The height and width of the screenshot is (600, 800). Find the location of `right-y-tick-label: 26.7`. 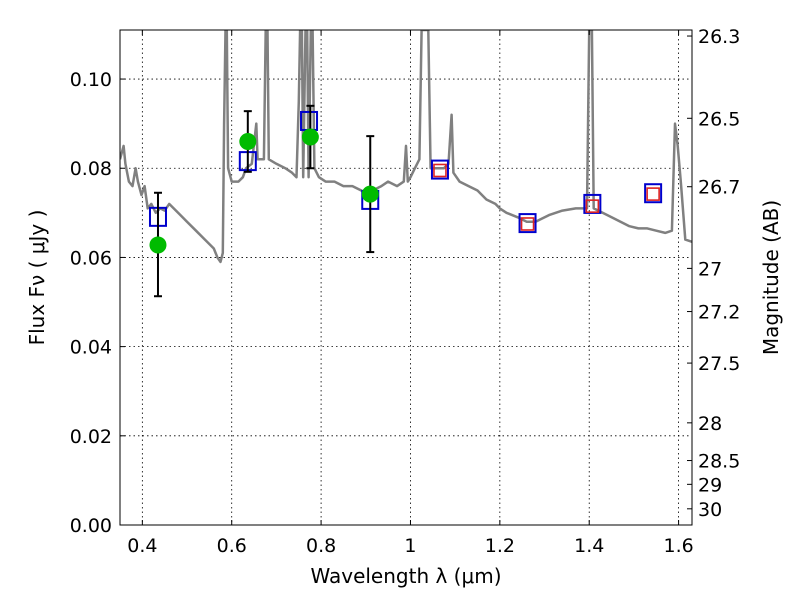

right-y-tick-label: 26.7 is located at coordinates (719, 188).